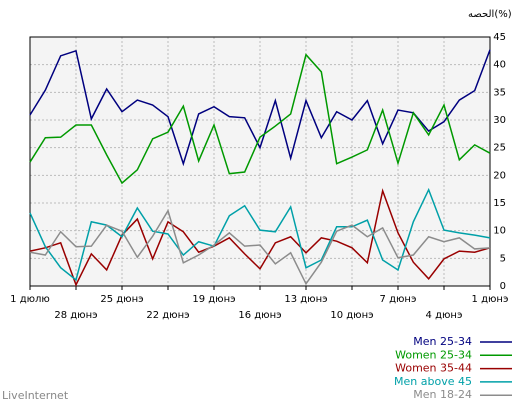  Describe the element at coordinates (167, 315) in the screenshot. I see `x-tick-label: 22 дюнэ` at that location.